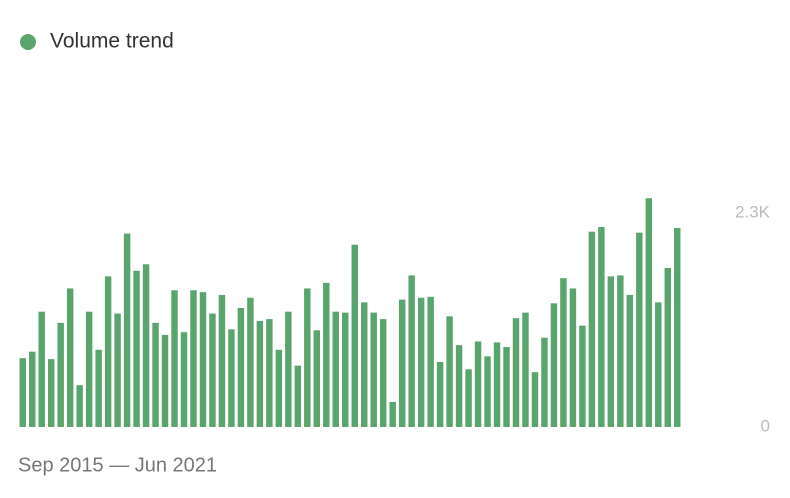 The height and width of the screenshot is (498, 790). What do you see at coordinates (753, 212) in the screenshot?
I see `y-tick-label: 2.3K` at bounding box center [753, 212].